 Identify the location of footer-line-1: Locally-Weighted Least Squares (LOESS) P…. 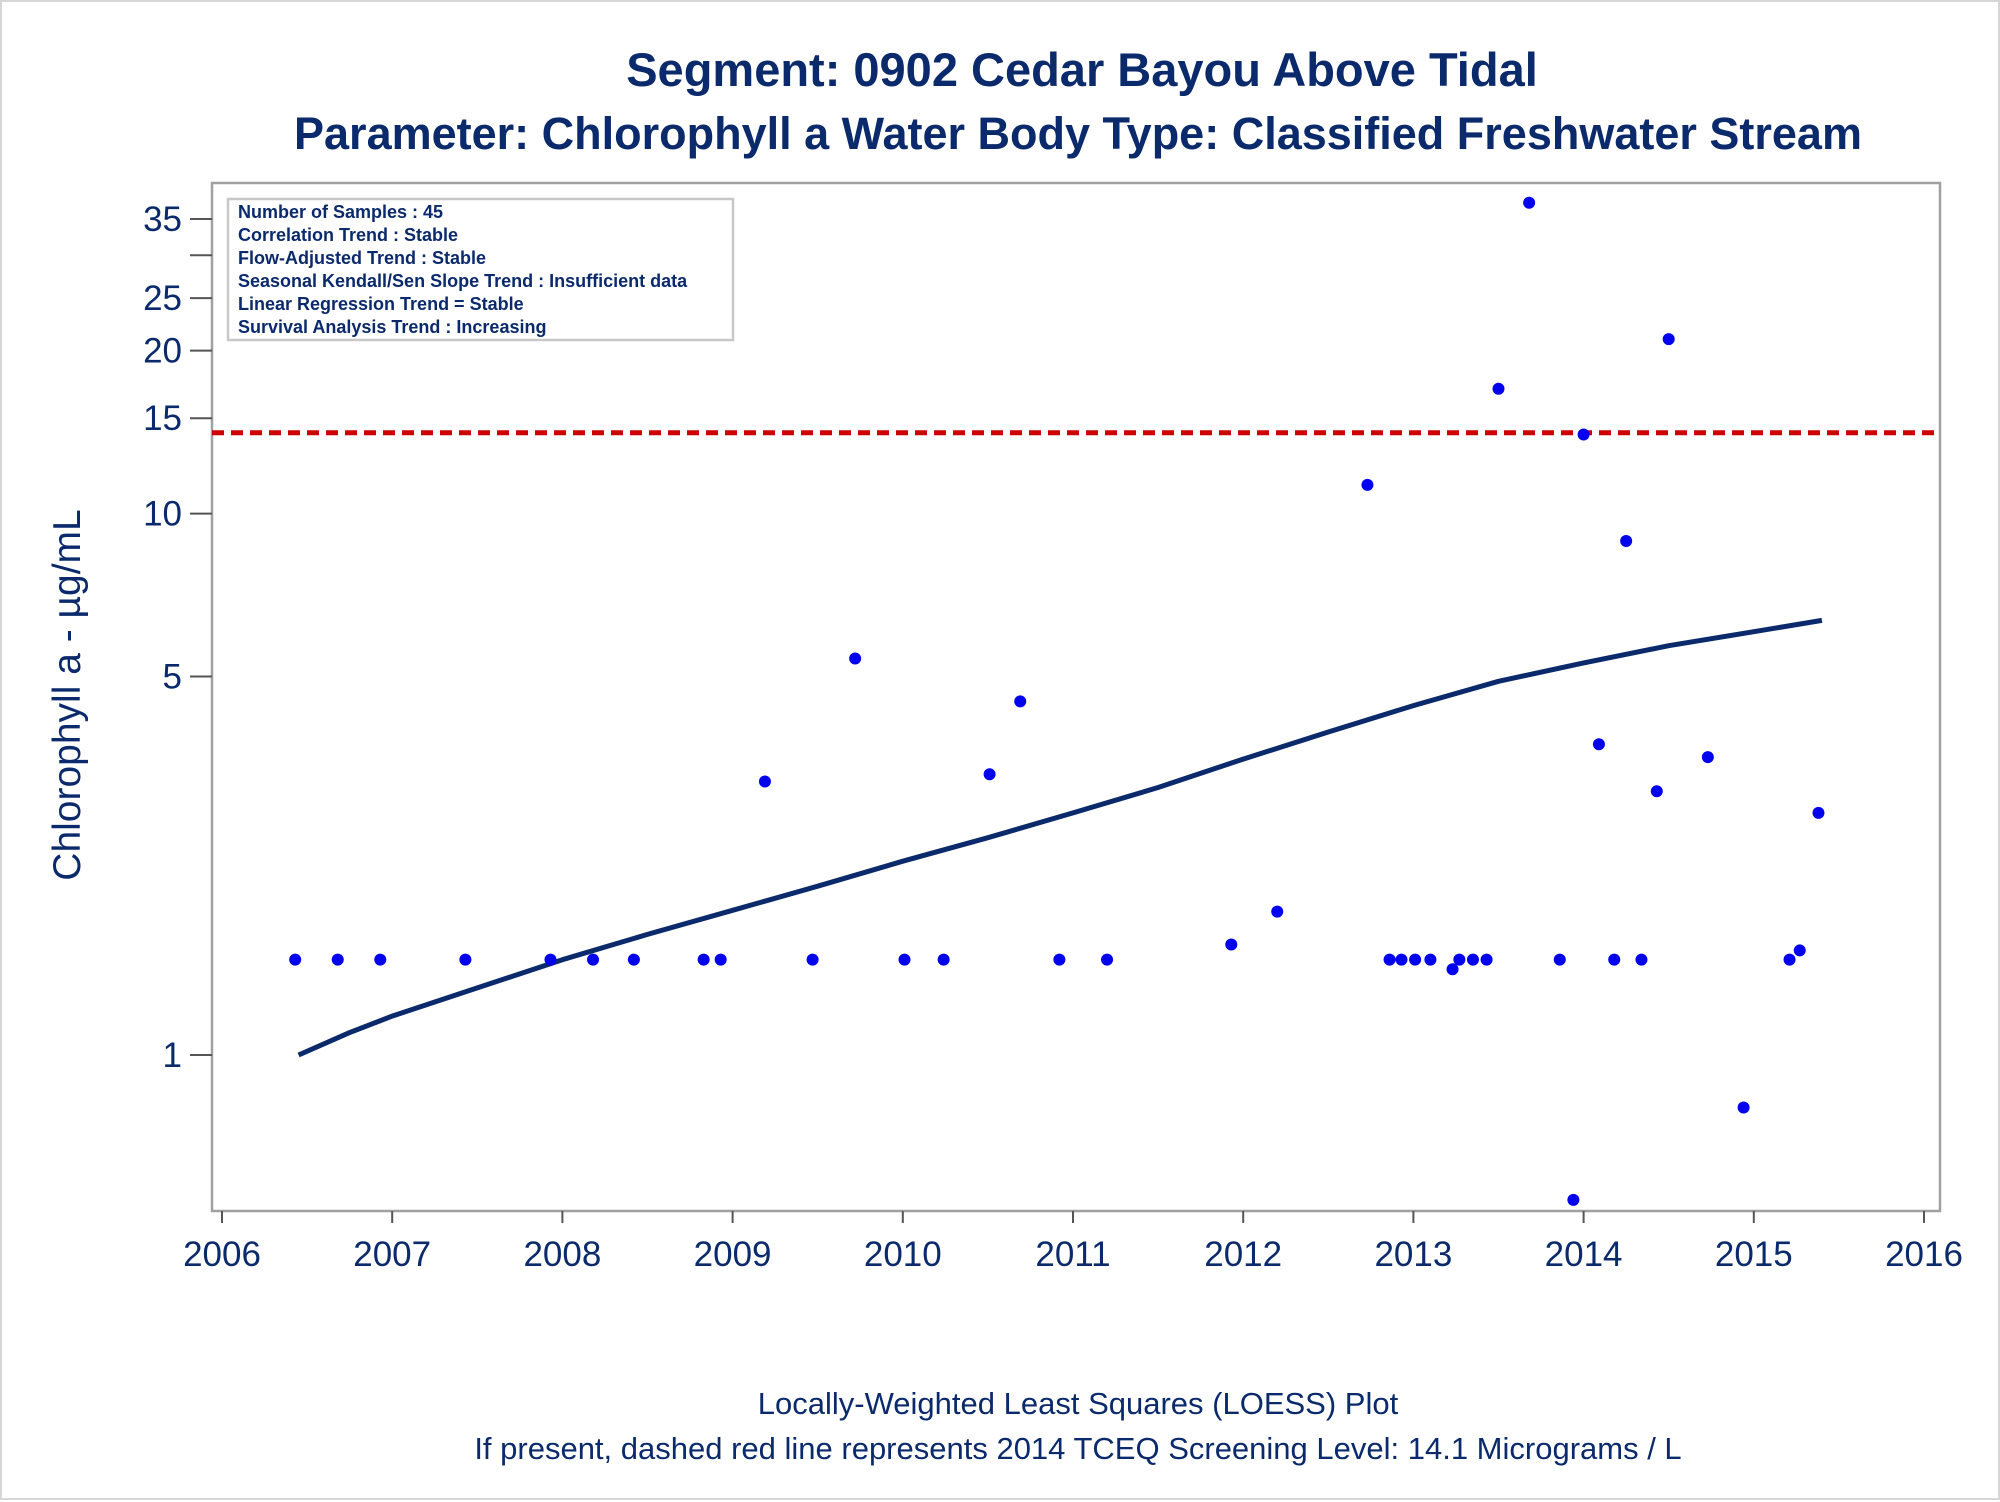
(1078, 1403).